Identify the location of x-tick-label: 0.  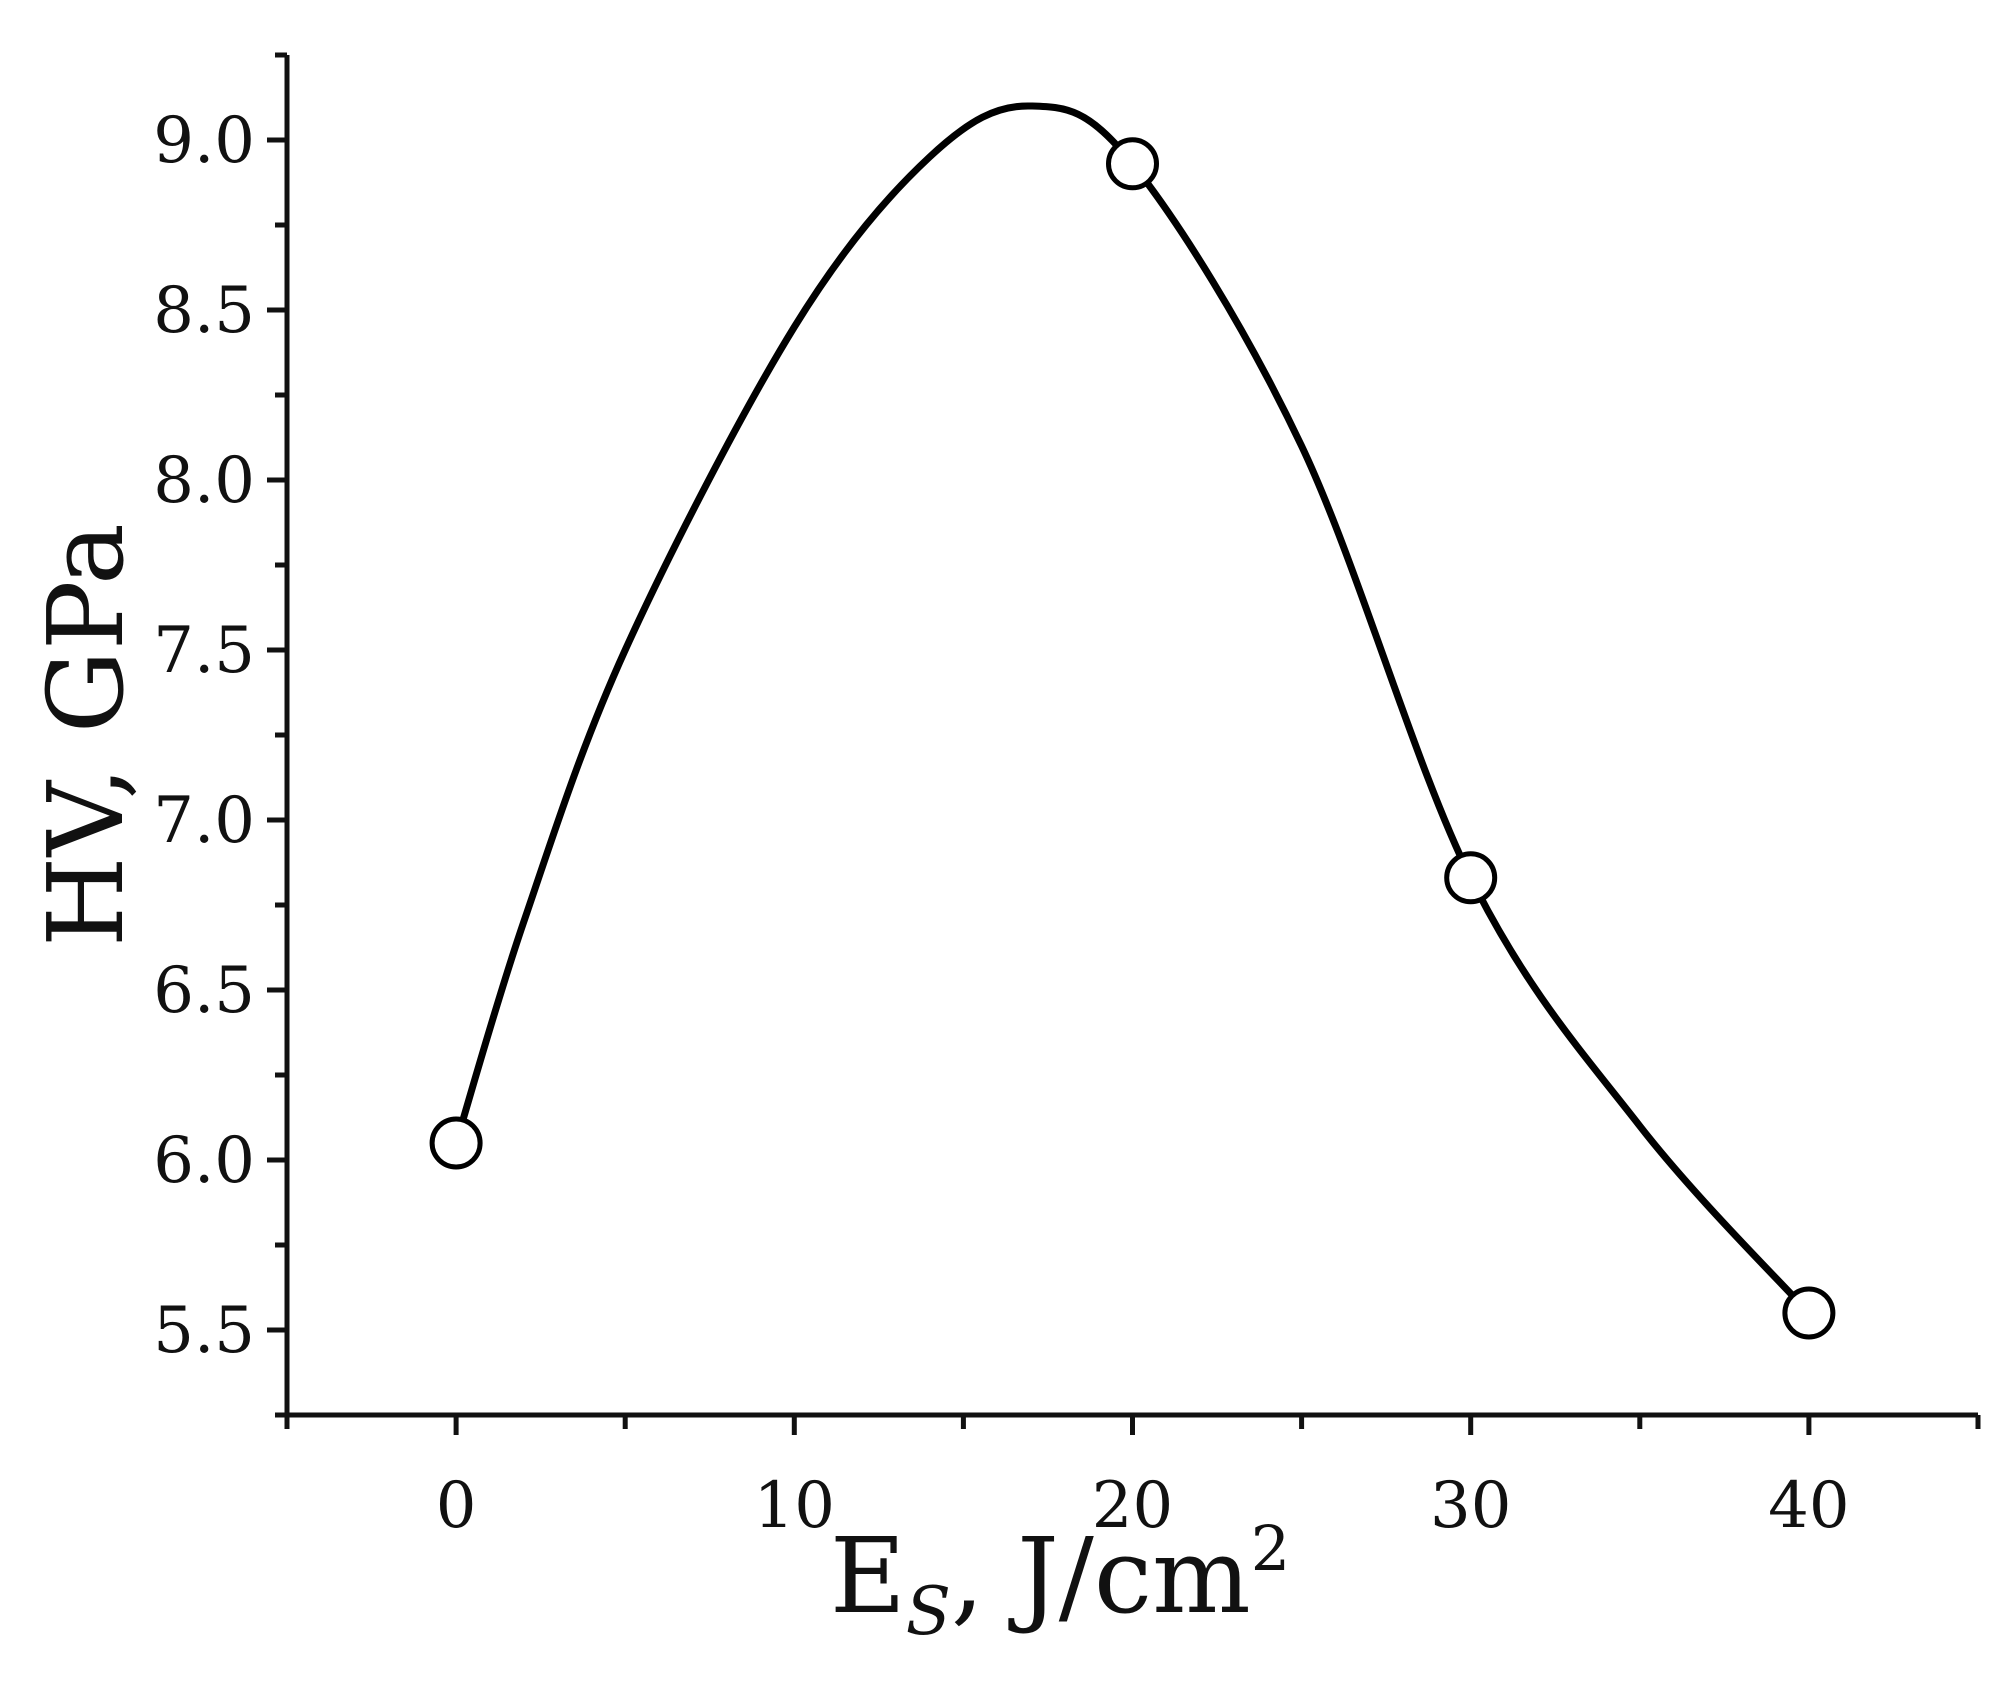
(456, 1506).